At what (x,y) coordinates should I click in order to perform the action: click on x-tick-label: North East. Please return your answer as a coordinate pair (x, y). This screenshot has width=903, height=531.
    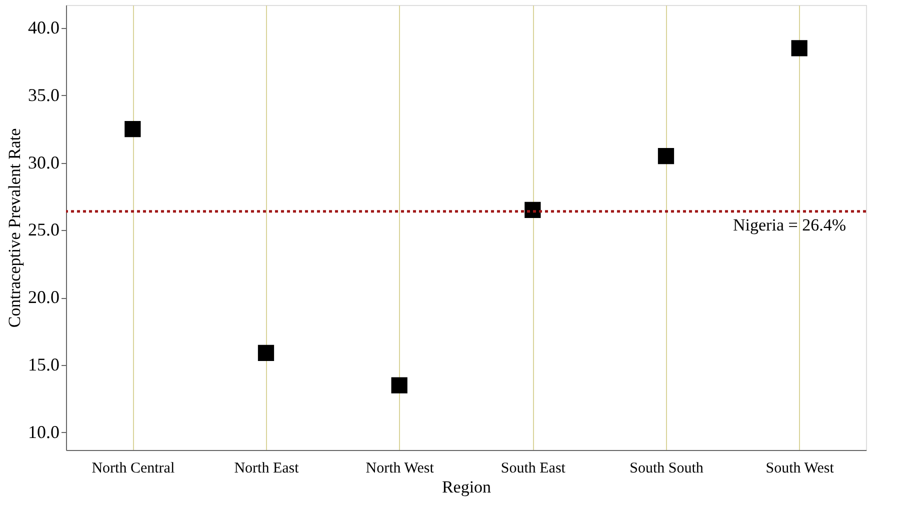
    Looking at the image, I should click on (267, 468).